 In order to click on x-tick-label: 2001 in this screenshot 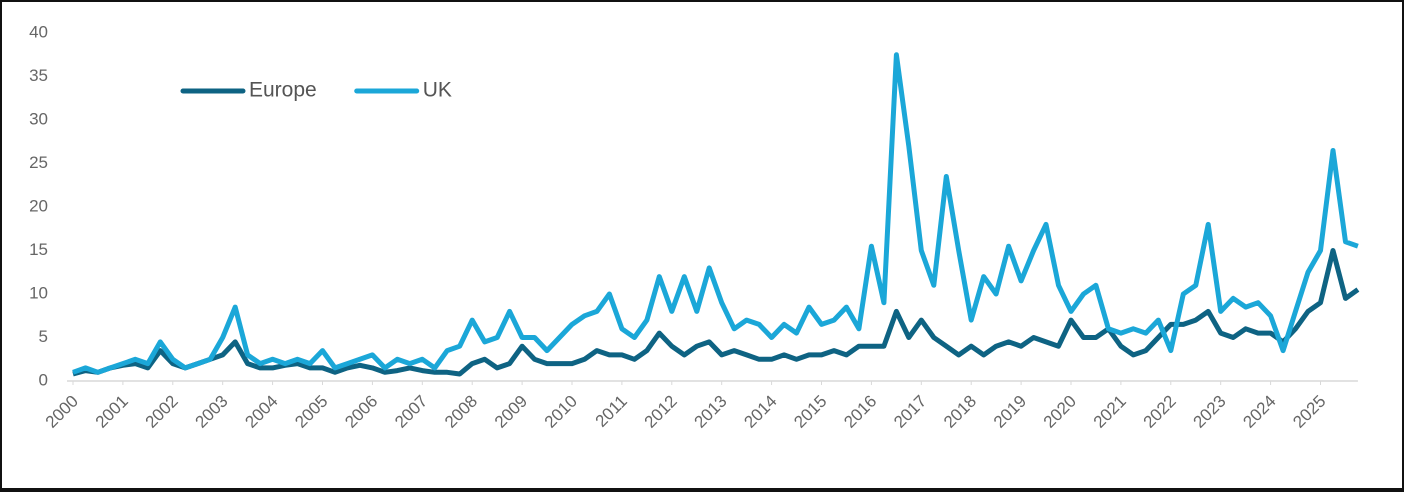, I will do `click(112, 412)`.